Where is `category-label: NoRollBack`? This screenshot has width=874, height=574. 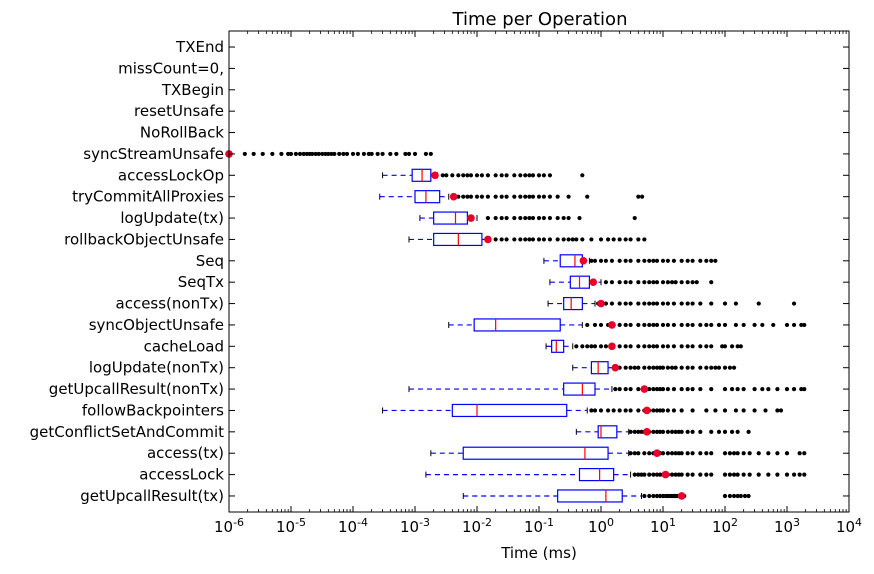
category-label: NoRollBack is located at coordinates (182, 133).